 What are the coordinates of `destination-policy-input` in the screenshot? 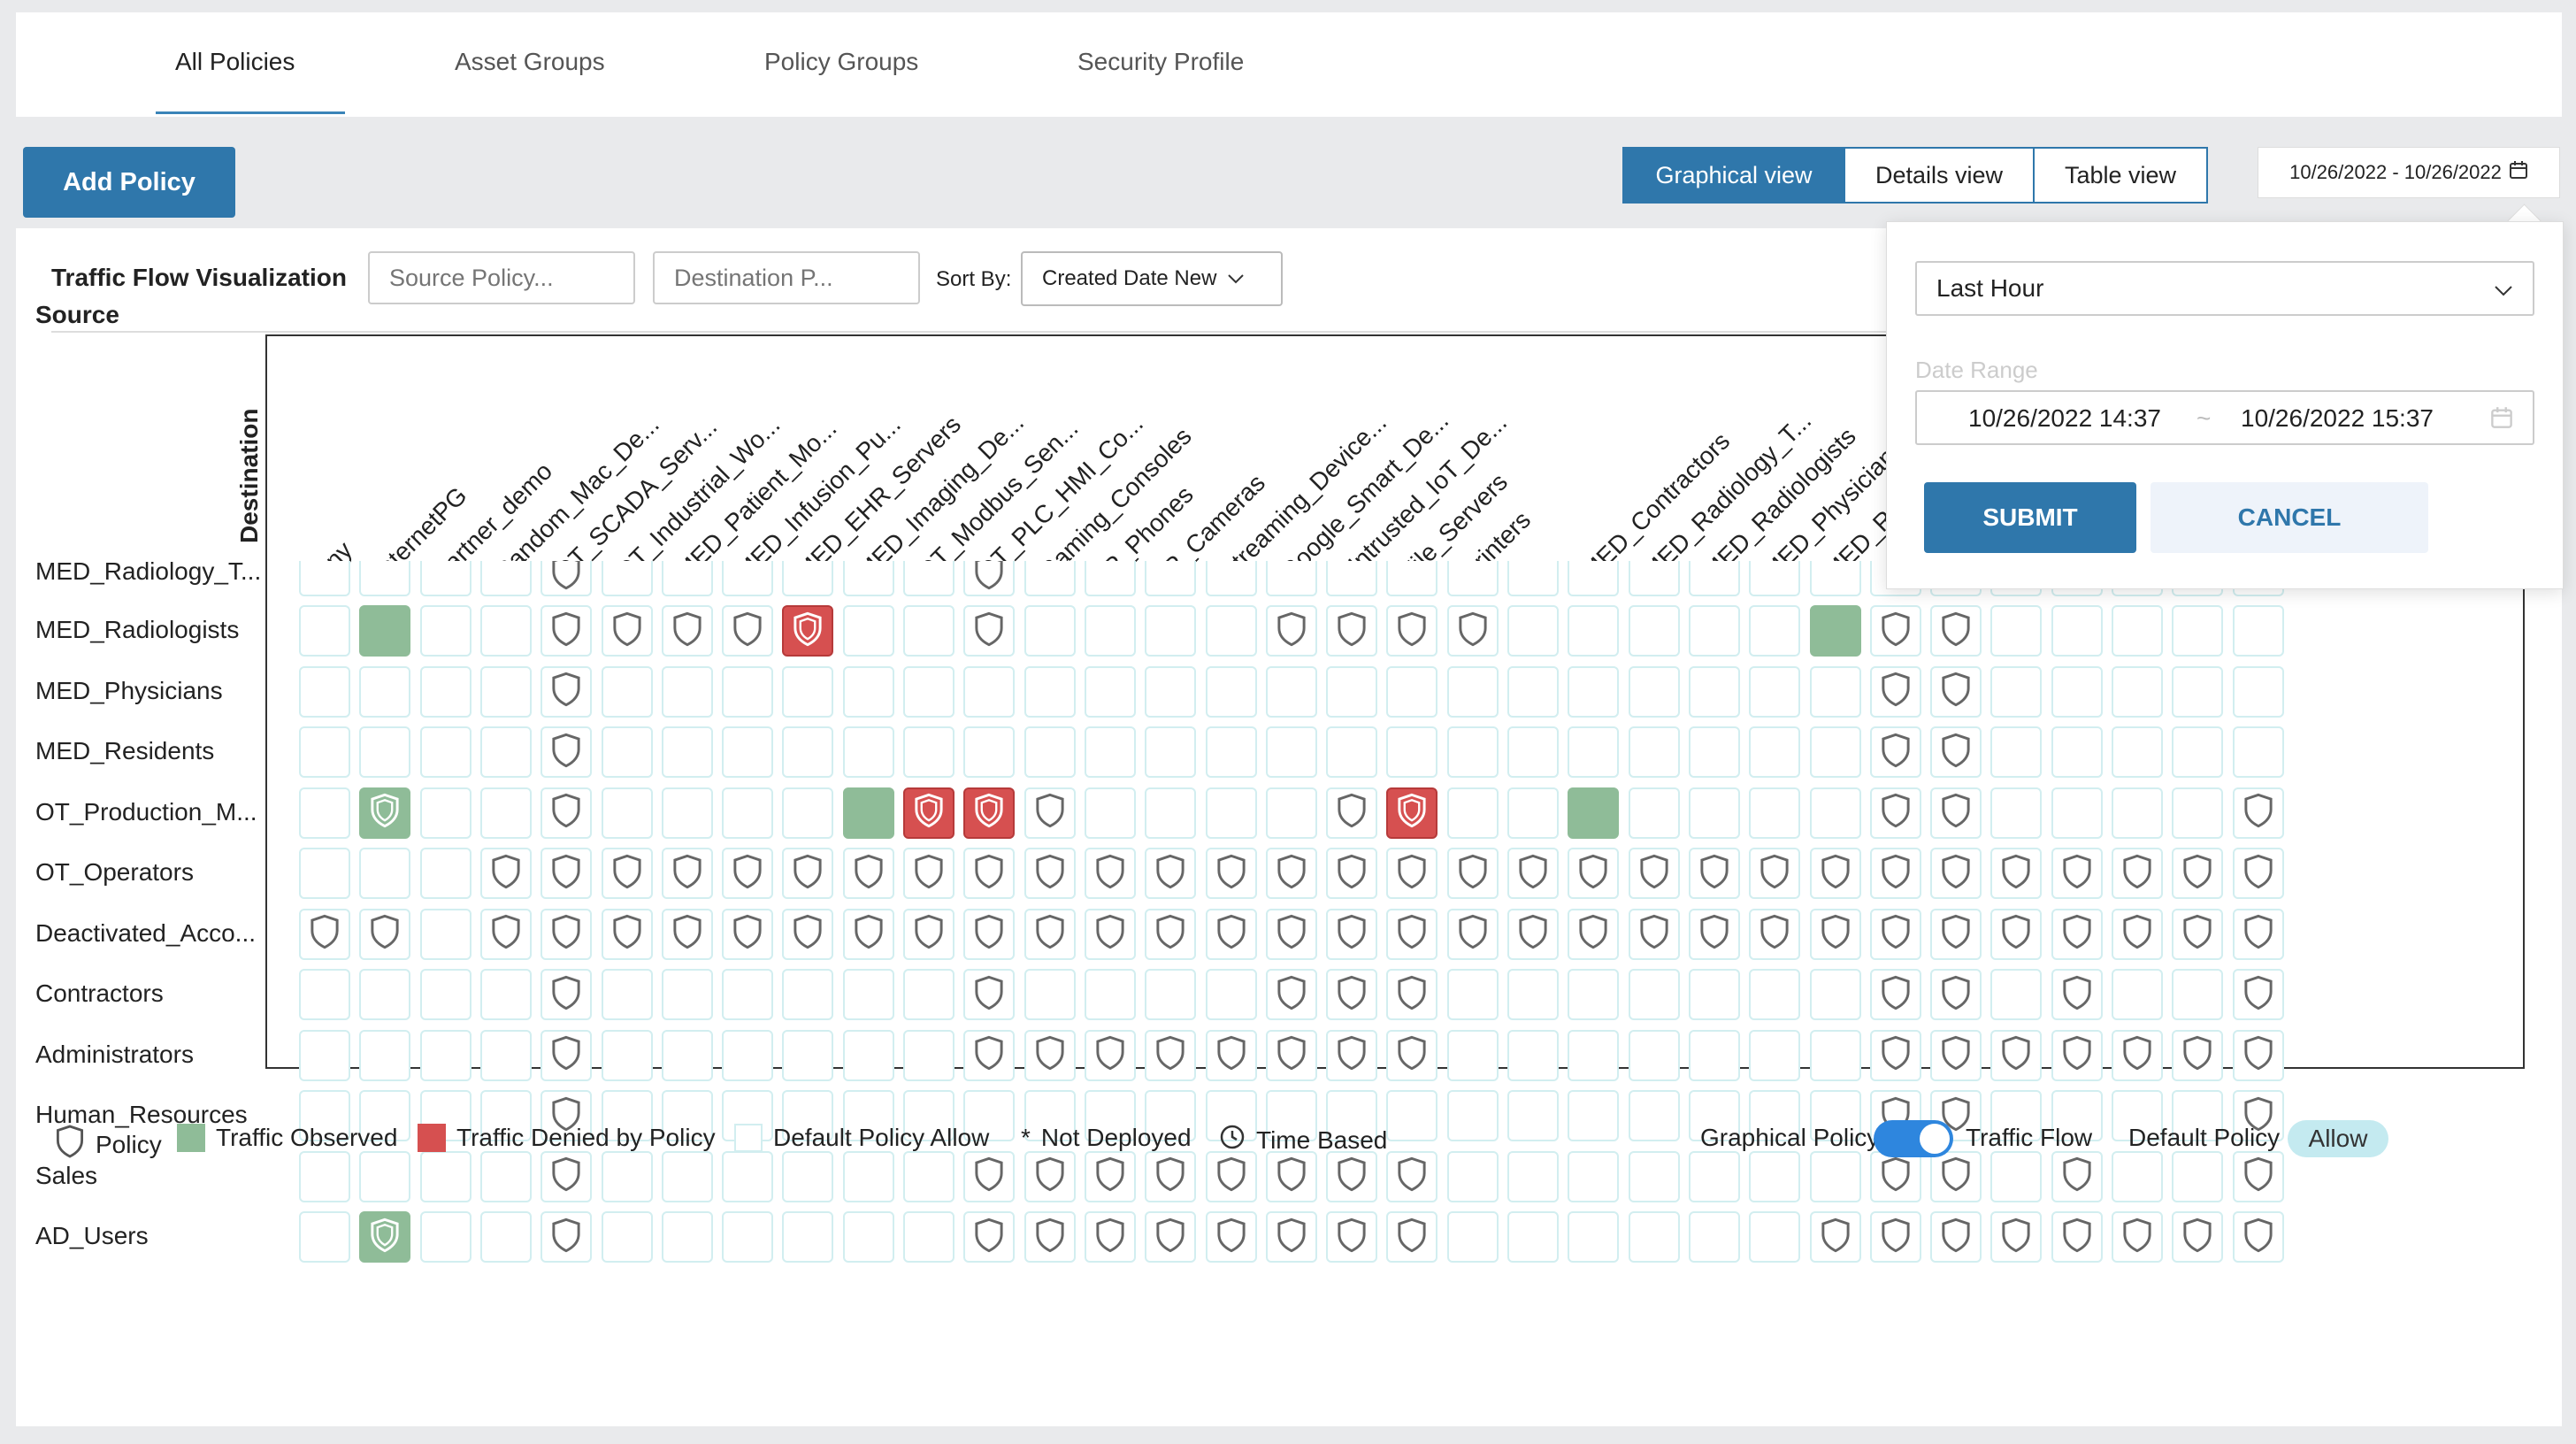 It's located at (786, 278).